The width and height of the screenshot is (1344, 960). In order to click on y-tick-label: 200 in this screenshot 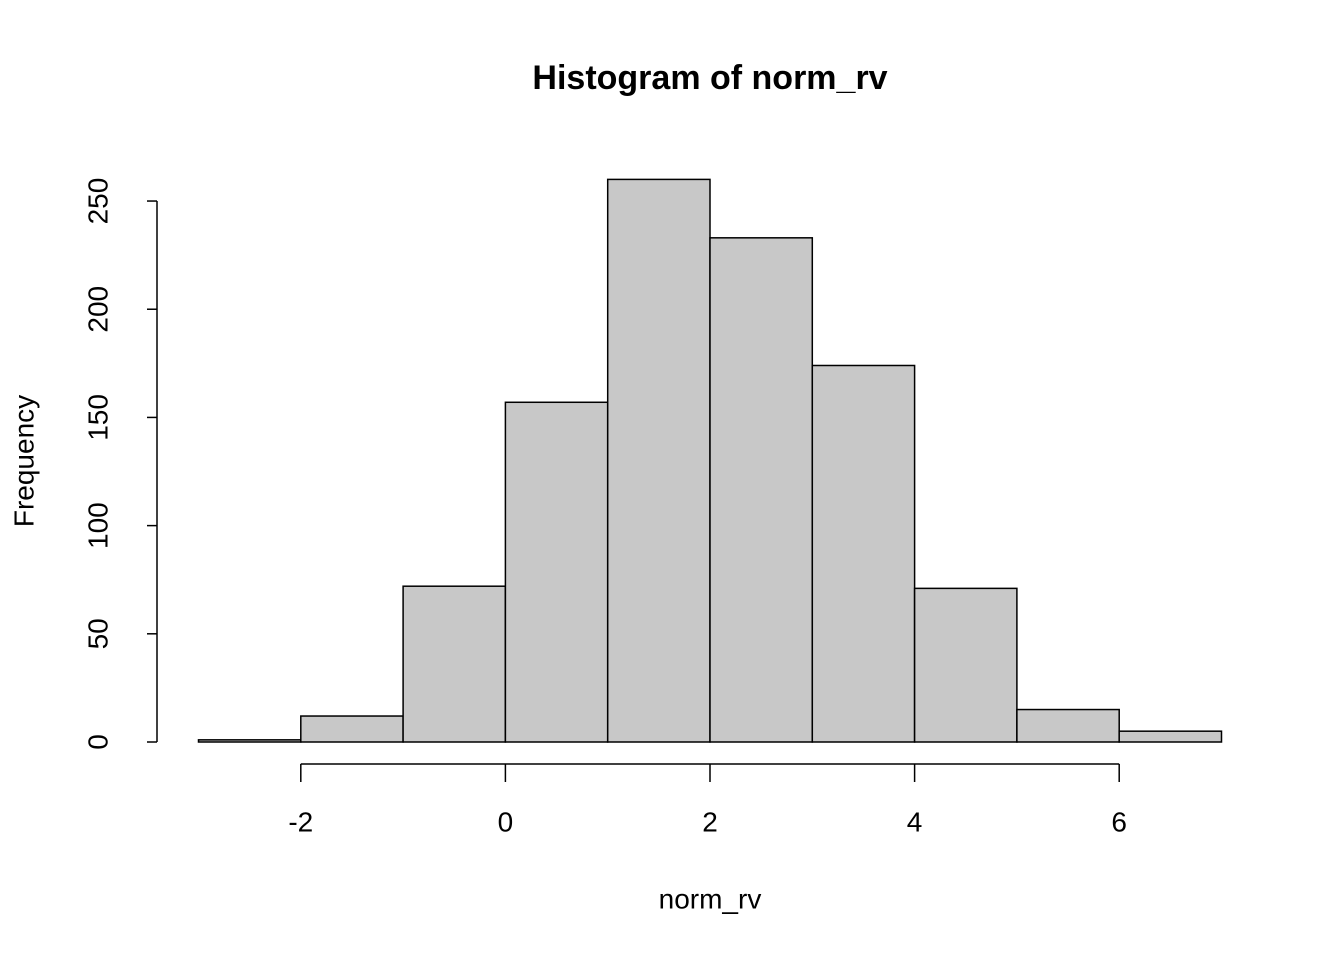, I will do `click(97, 309)`.